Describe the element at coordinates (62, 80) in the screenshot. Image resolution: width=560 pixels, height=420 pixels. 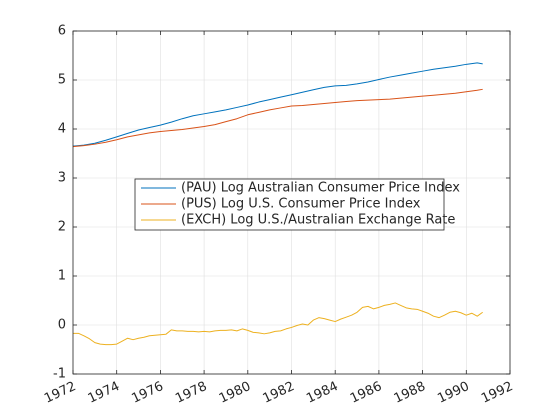
I see `y-tick-label: 5` at that location.